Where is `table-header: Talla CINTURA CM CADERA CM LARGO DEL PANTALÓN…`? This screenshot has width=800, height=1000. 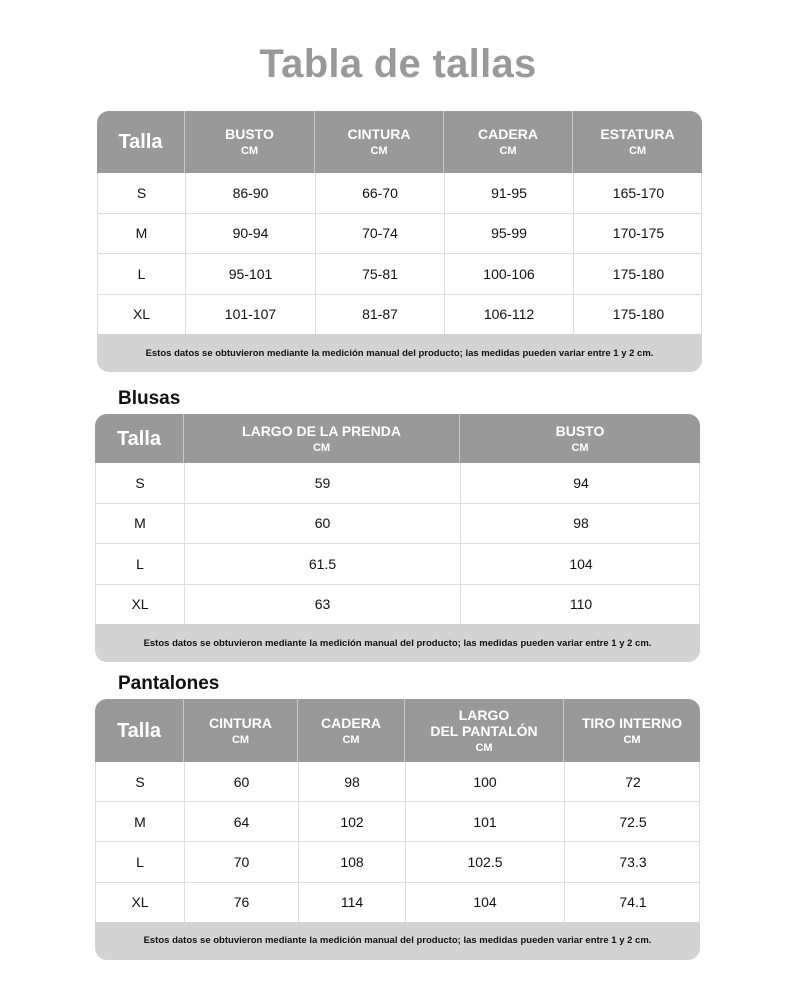
table-header: Talla CINTURA CM CADERA CM LARGO DEL PANTALÓN… is located at coordinates (397, 730).